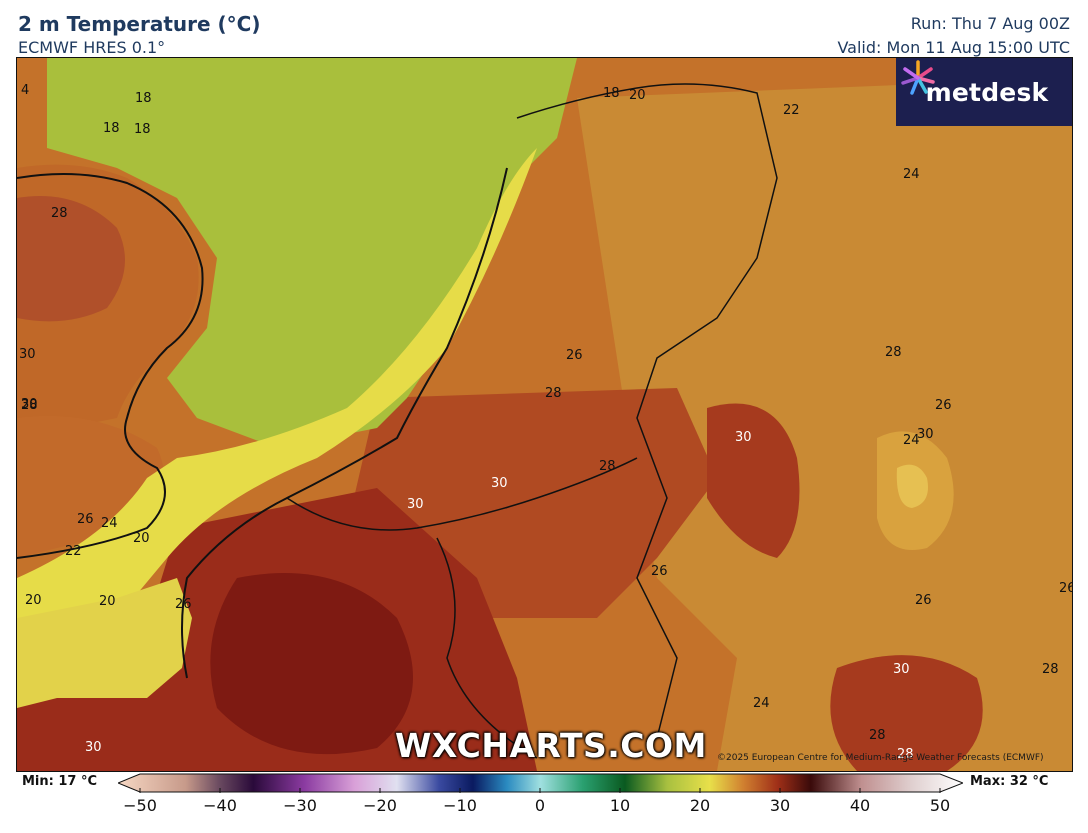 This screenshot has width=1088, height=833. Describe the element at coordinates (71, 259) in the screenshot. I see `england-warm-core` at that location.